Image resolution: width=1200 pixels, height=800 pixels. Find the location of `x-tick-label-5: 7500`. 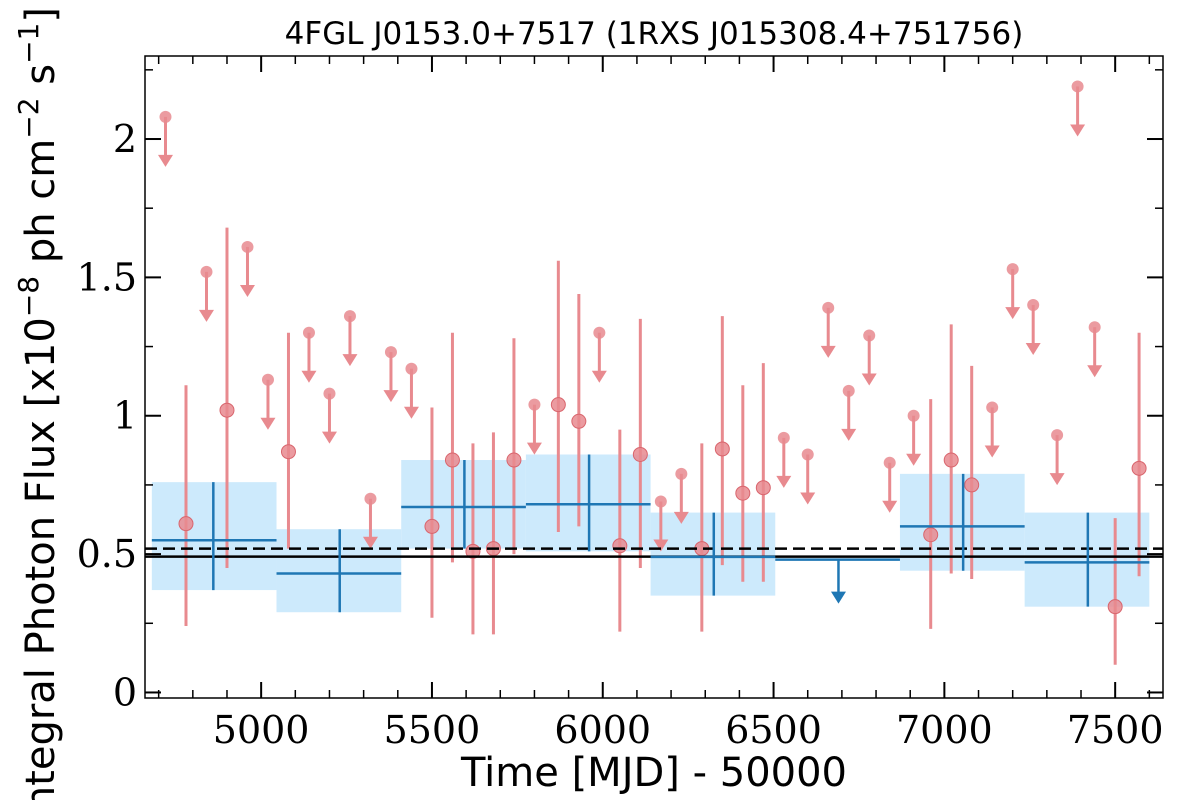

x-tick-label-5: 7500 is located at coordinates (1115, 730).